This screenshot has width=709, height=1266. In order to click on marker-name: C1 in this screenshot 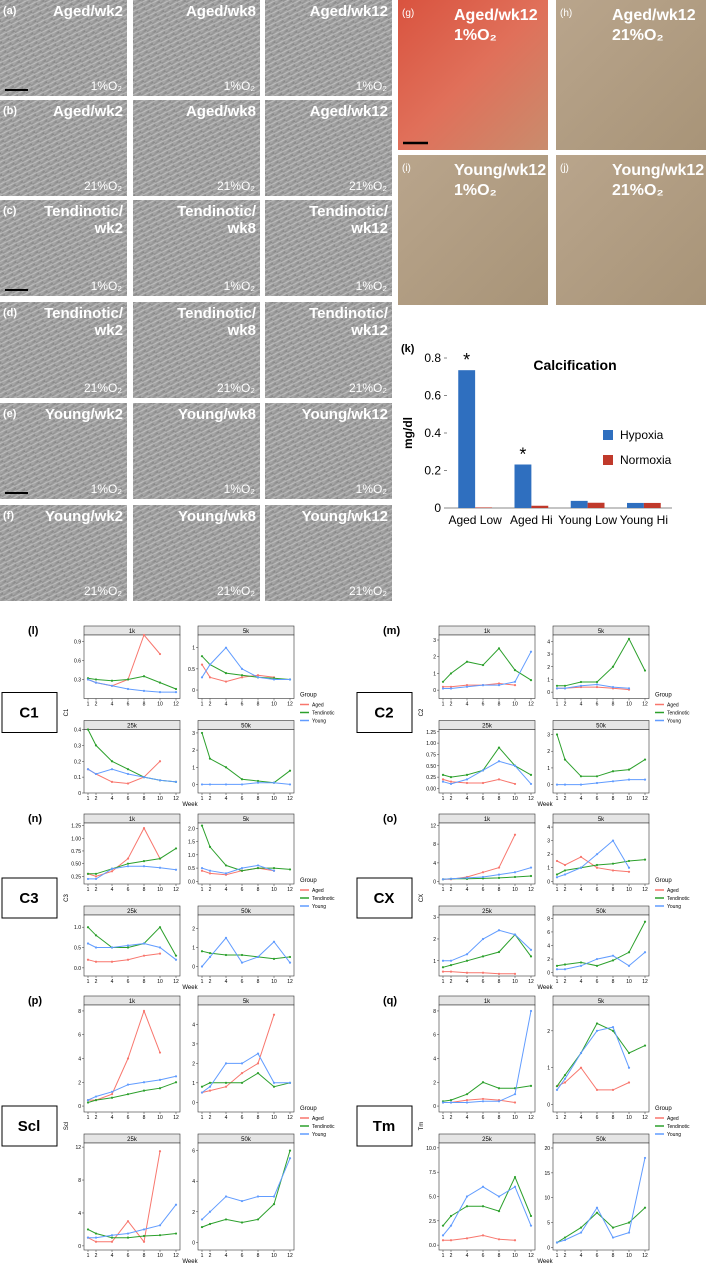, I will do `click(28, 713)`.